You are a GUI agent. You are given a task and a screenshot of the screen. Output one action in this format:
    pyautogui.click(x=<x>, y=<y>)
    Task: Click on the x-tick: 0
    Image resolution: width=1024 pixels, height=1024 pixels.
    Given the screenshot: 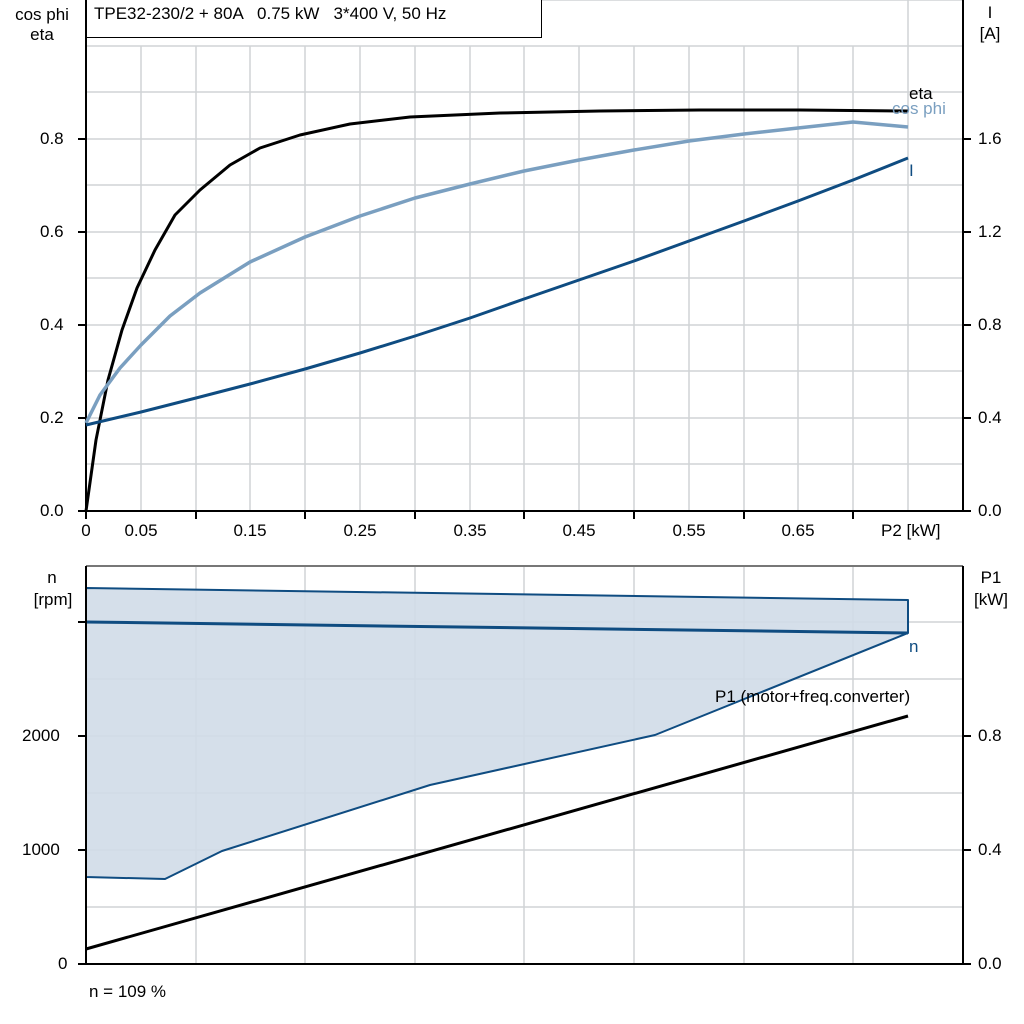 What is the action you would take?
    pyautogui.click(x=86, y=530)
    